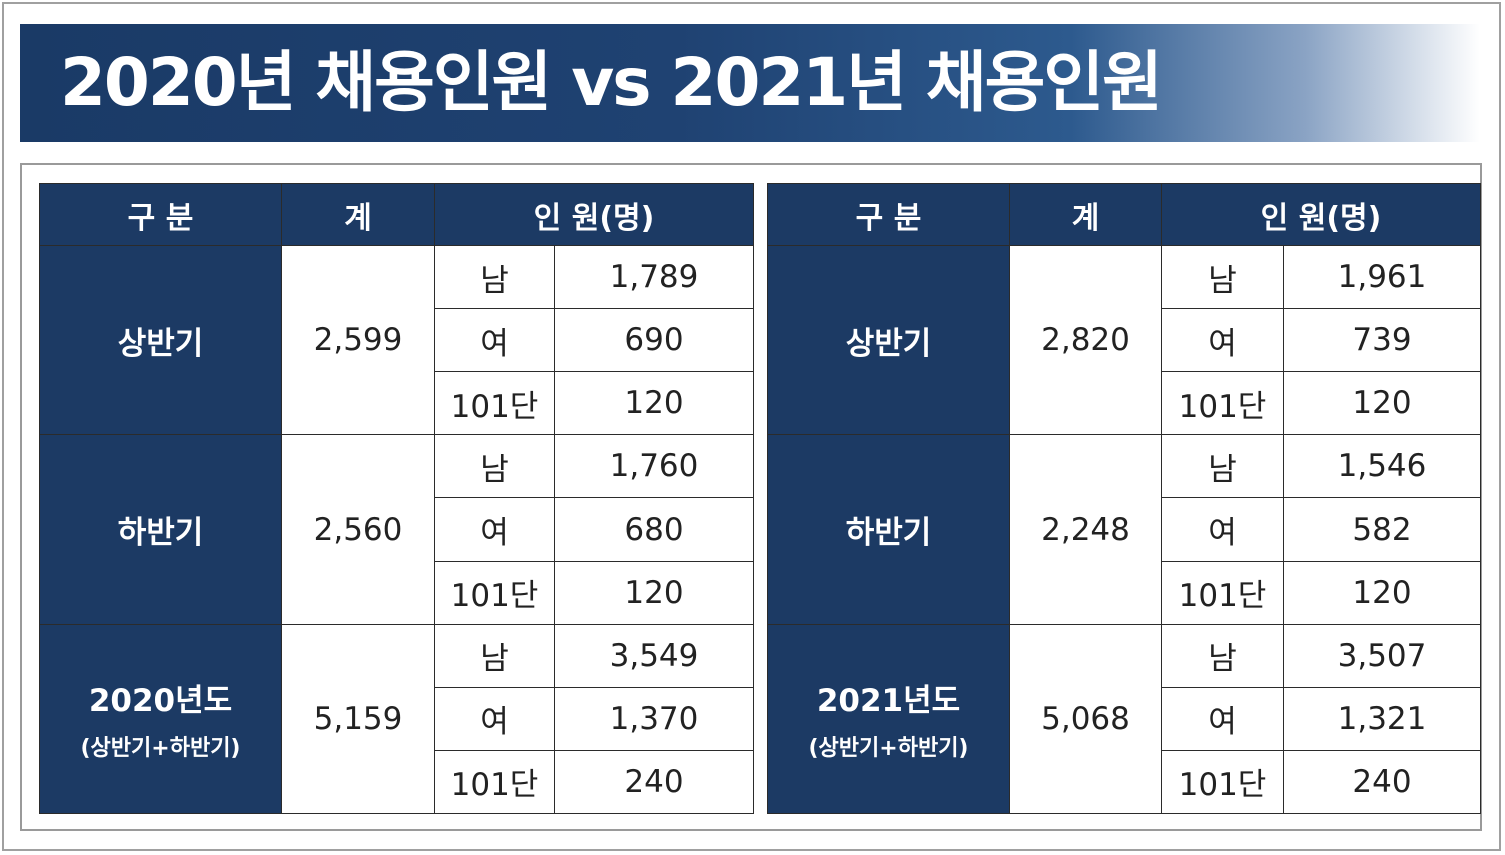 This screenshot has width=1505, height=855. I want to click on table-row: 하반기 2,248 남 1,546, so click(1124, 529).